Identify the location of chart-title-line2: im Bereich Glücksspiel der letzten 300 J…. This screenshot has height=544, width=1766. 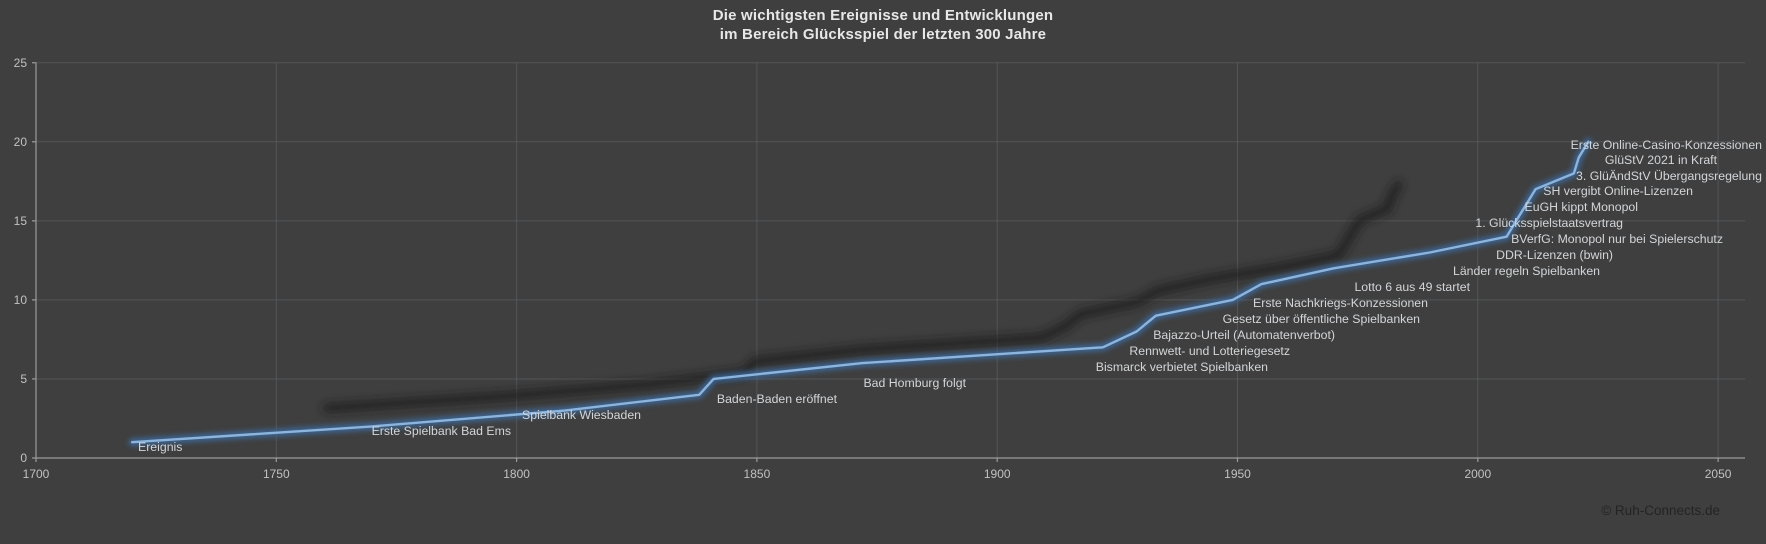
(883, 34).